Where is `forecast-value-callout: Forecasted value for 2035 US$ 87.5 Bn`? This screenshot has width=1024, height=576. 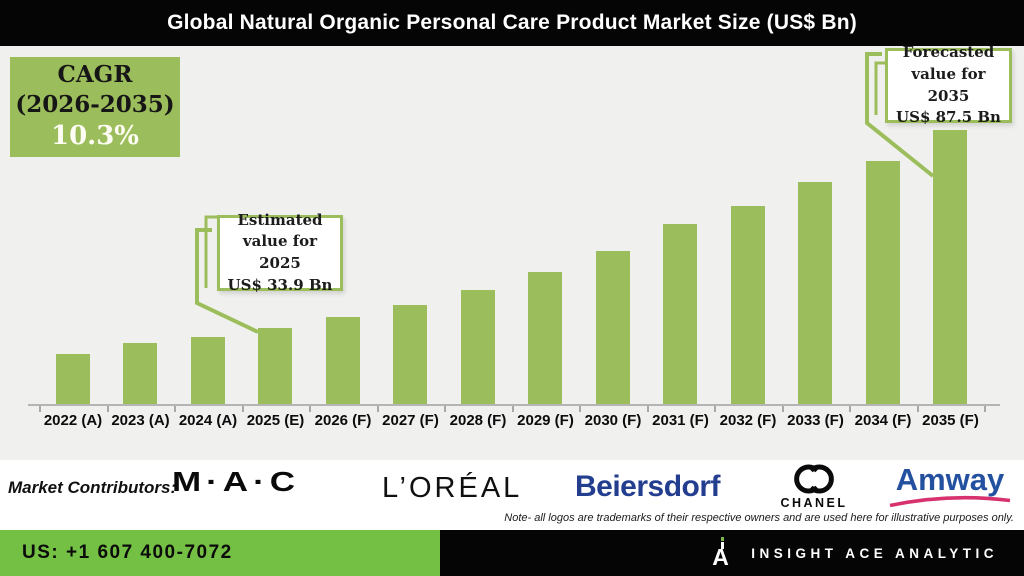 forecast-value-callout: Forecasted value for 2035 US$ 87.5 Bn is located at coordinates (948, 84).